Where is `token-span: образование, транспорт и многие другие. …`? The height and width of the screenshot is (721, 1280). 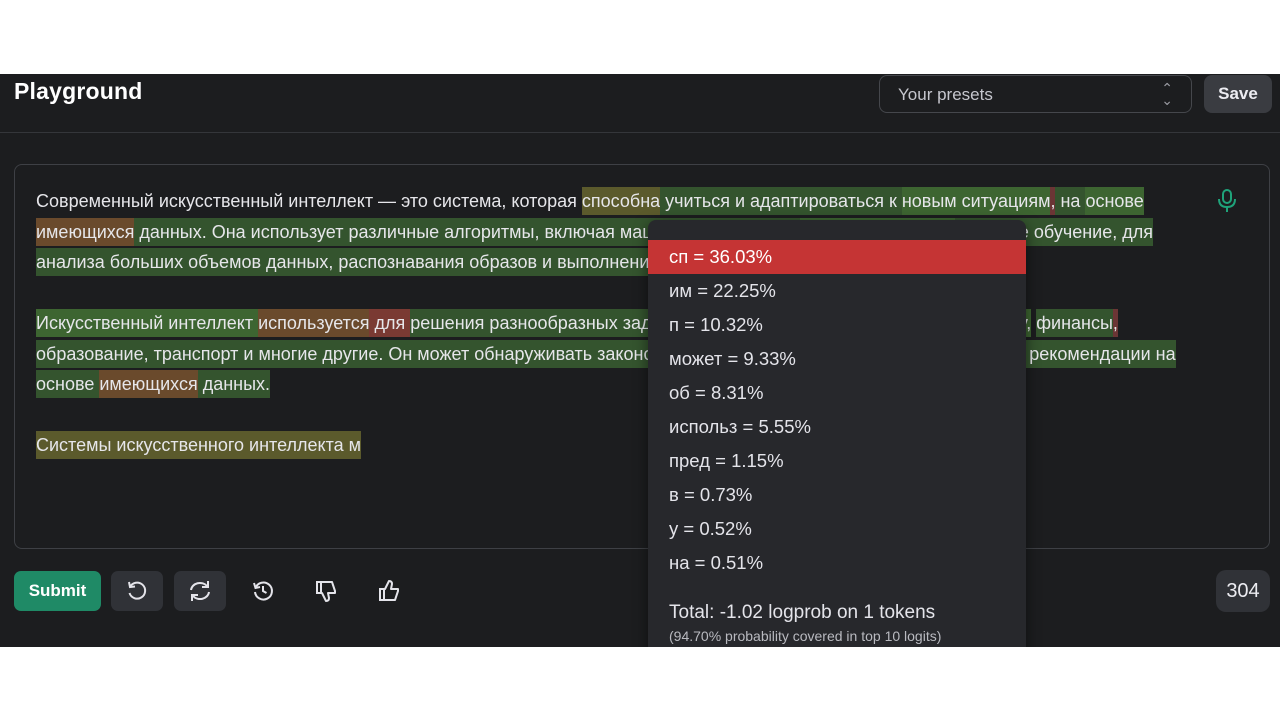
token-span: образование, транспорт и многие другие. … is located at coordinates (390, 353).